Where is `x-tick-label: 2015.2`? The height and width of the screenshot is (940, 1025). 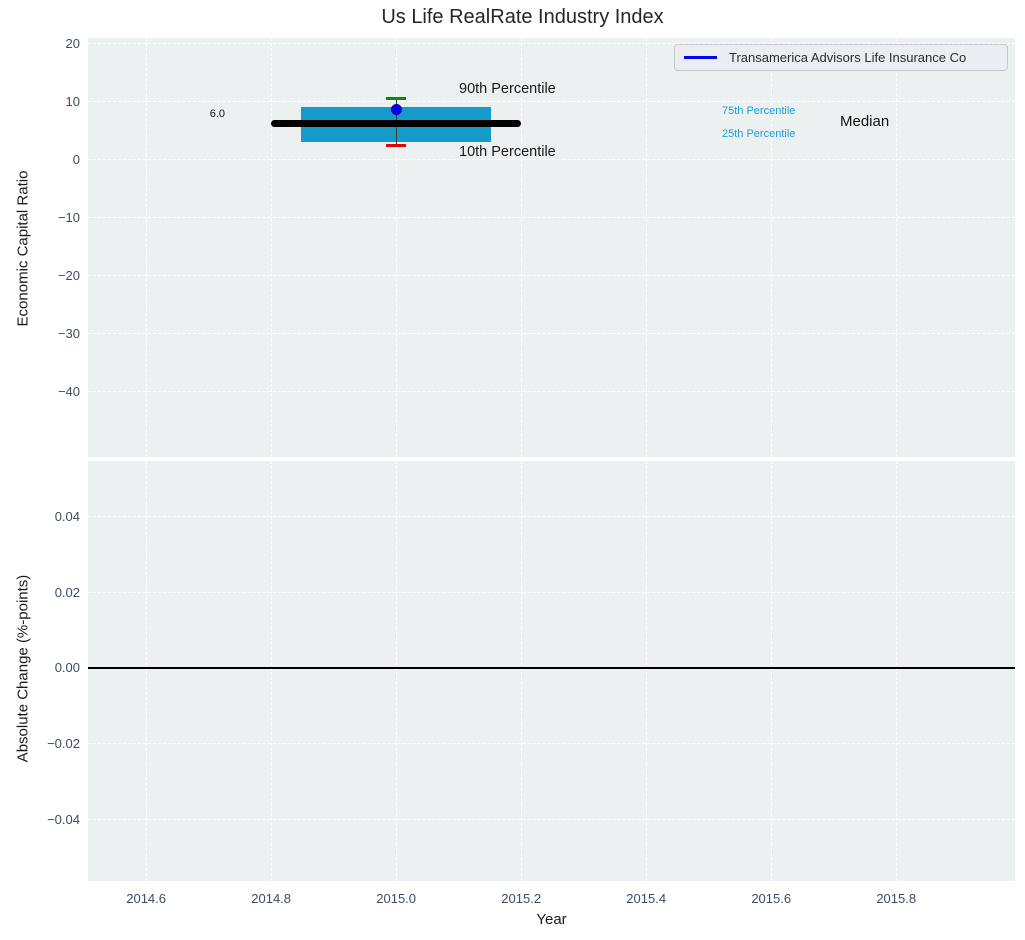
x-tick-label: 2015.2 is located at coordinates (521, 898).